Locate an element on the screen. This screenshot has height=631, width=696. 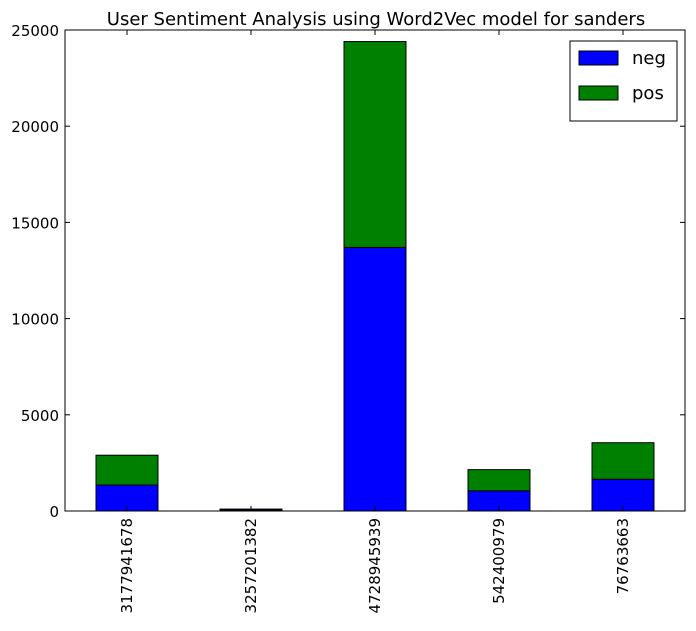
y-tick-label: 0 is located at coordinates (54, 512).